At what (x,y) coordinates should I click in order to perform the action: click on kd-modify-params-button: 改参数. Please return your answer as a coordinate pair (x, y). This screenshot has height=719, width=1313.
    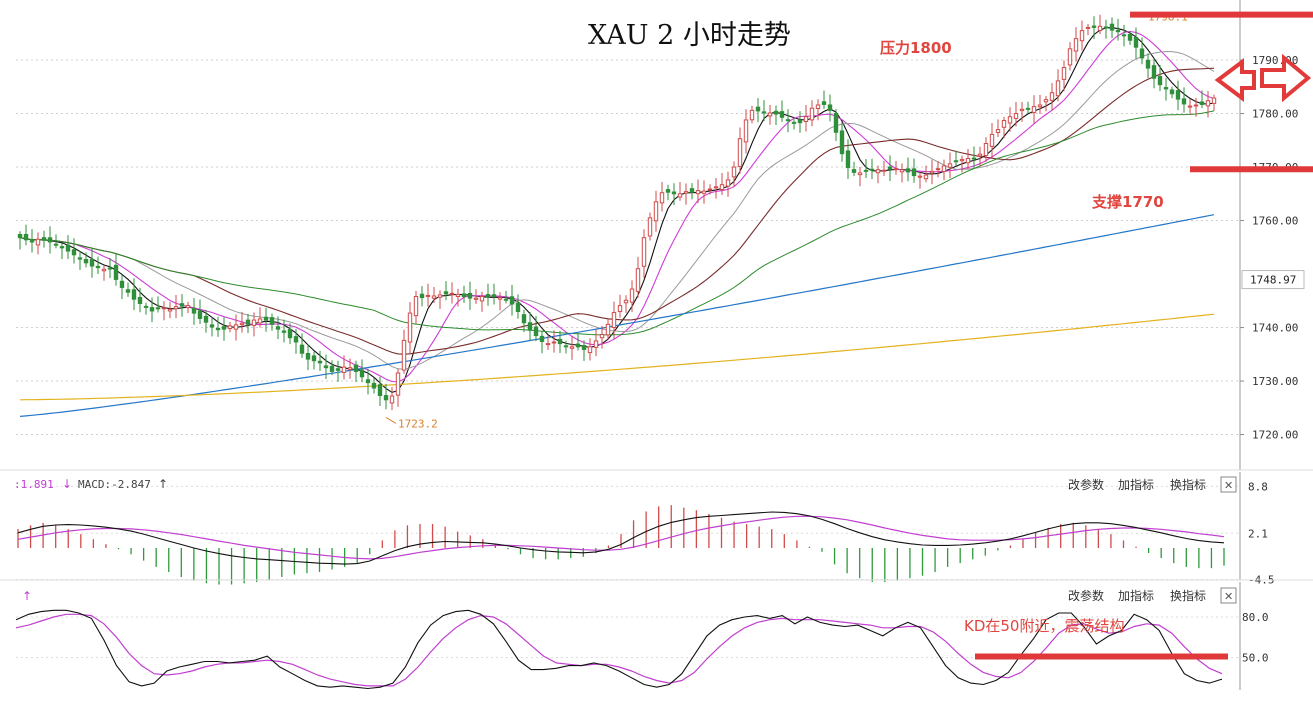
    Looking at the image, I should click on (1086, 595).